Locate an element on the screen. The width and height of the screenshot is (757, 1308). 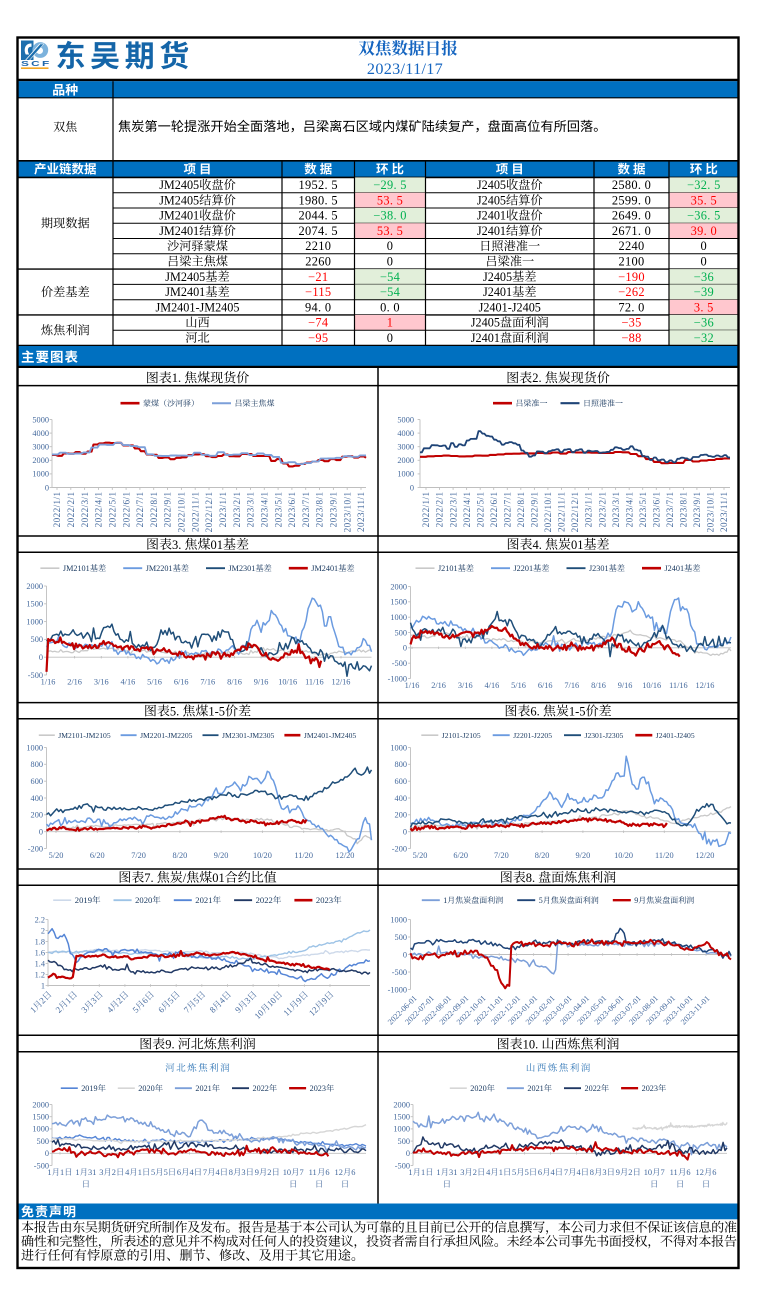
svg-text: 2023/9/1 is located at coordinates (334, 510).